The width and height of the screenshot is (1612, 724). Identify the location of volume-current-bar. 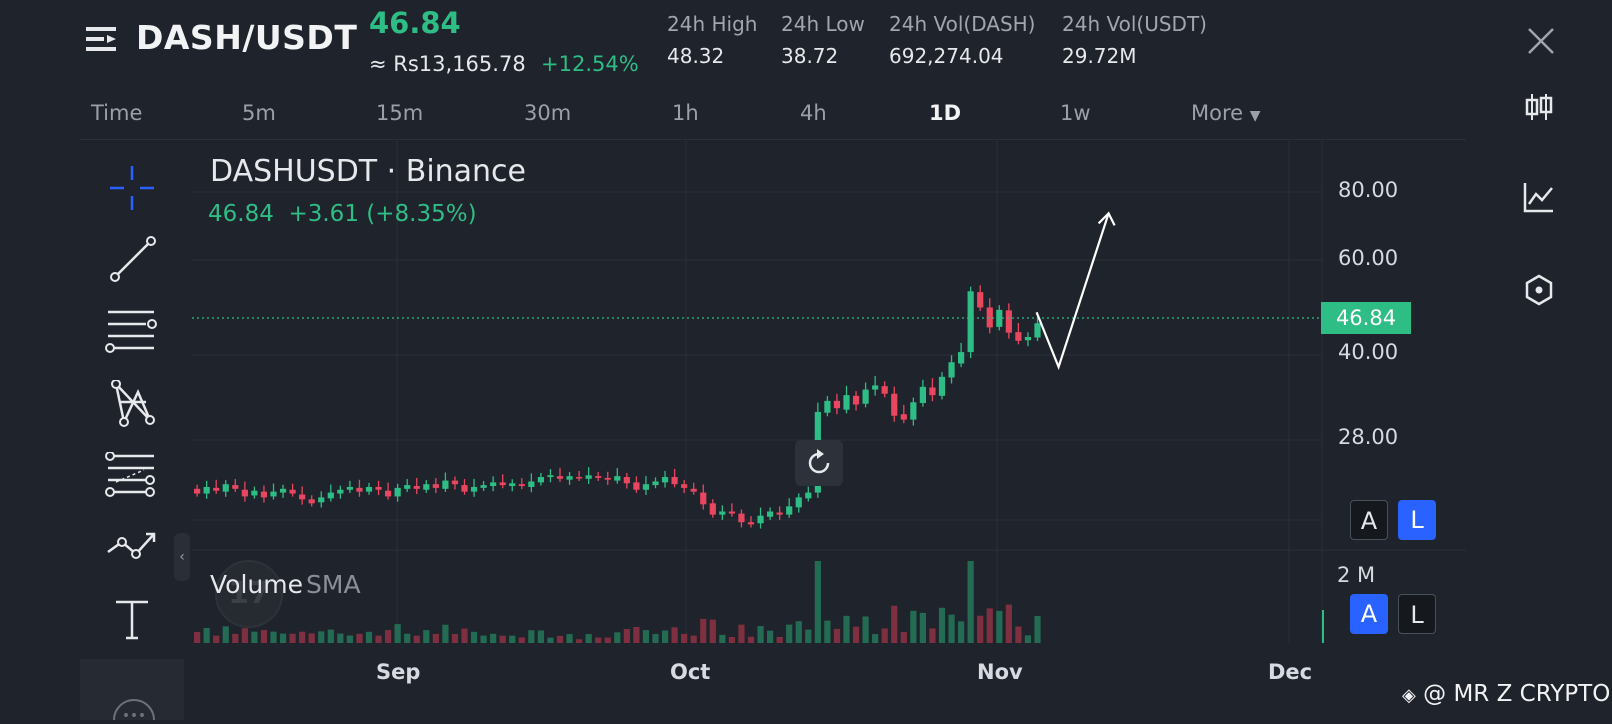
(1323, 626).